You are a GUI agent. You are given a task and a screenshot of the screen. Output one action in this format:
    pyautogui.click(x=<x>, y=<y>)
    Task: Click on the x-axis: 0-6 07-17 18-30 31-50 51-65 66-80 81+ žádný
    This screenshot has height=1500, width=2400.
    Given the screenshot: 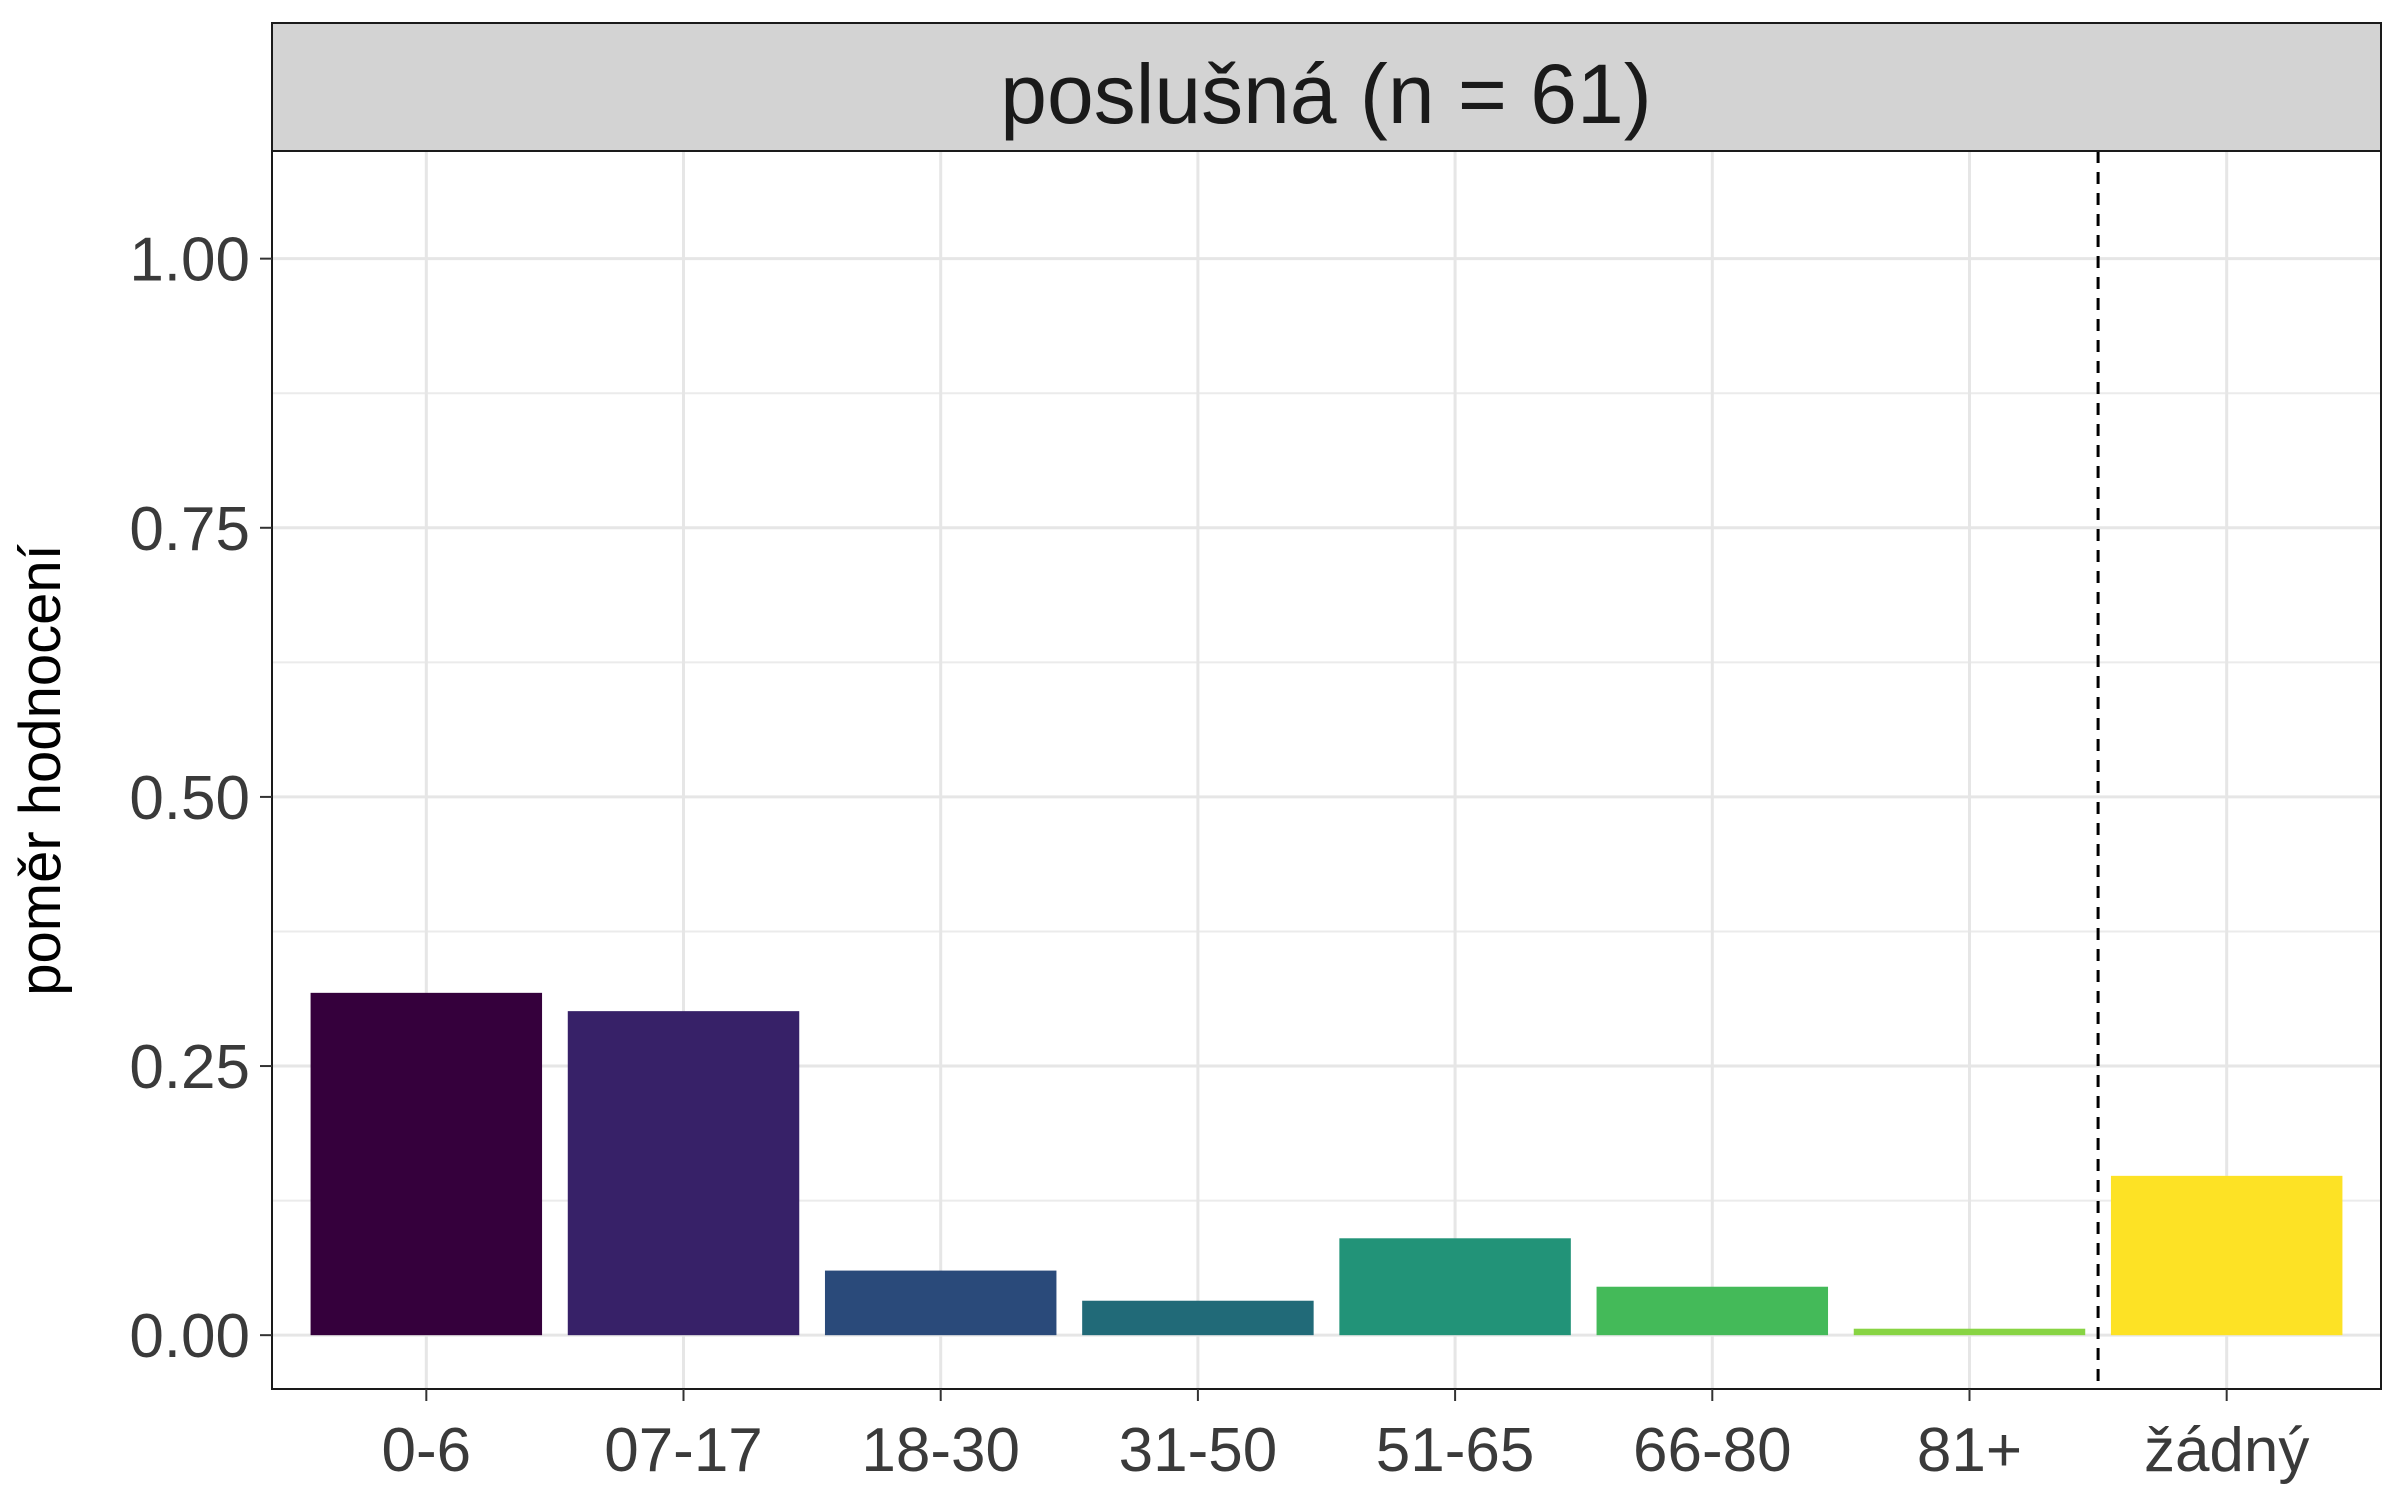 What is the action you would take?
    pyautogui.click(x=1345, y=1437)
    